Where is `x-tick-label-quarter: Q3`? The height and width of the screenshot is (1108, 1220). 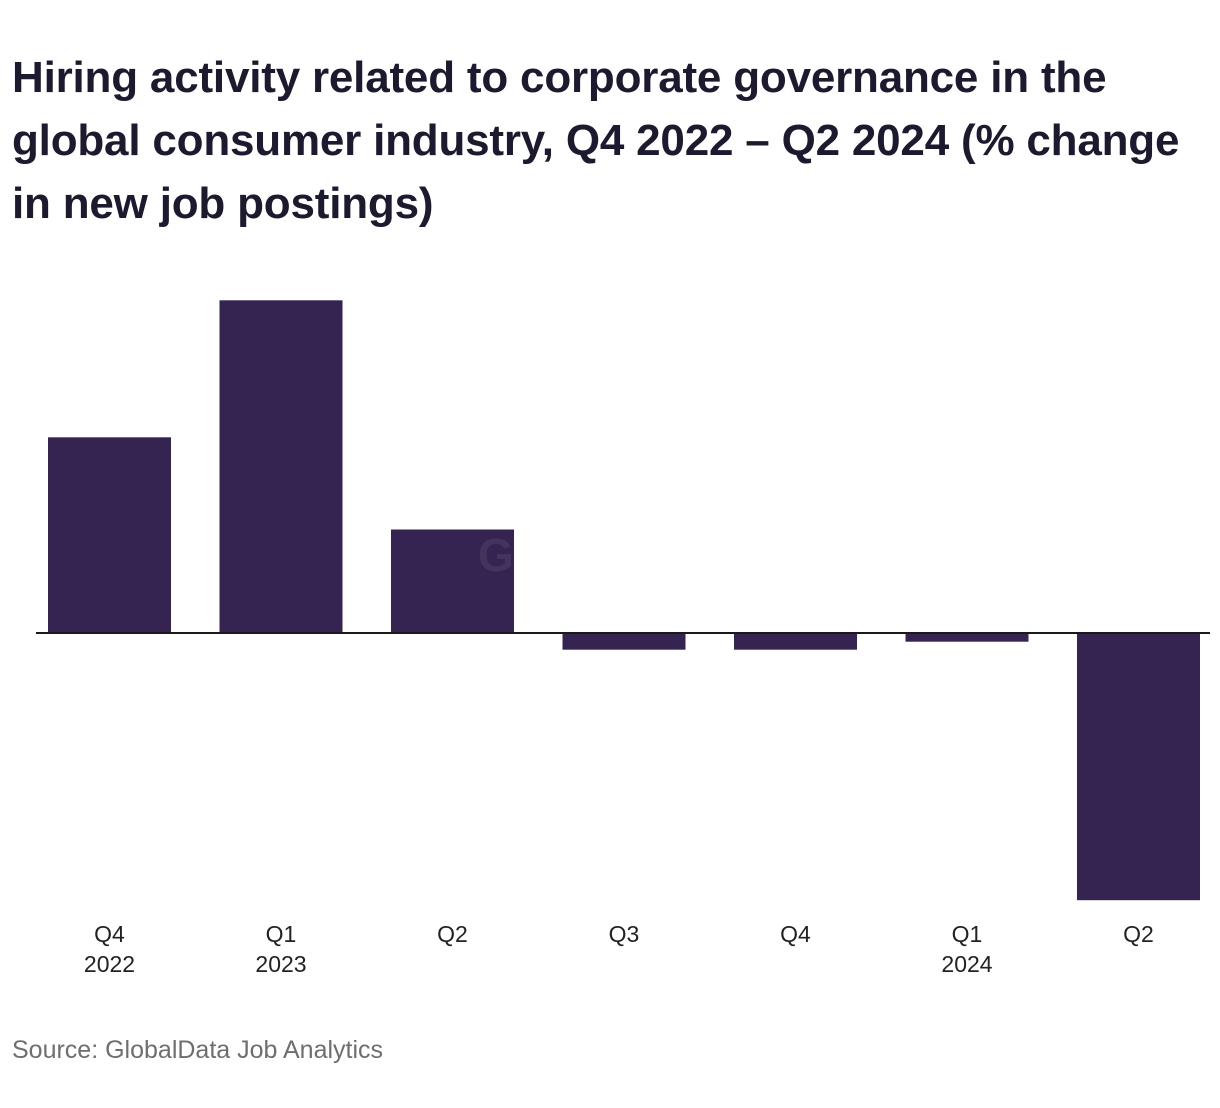 x-tick-label-quarter: Q3 is located at coordinates (624, 934).